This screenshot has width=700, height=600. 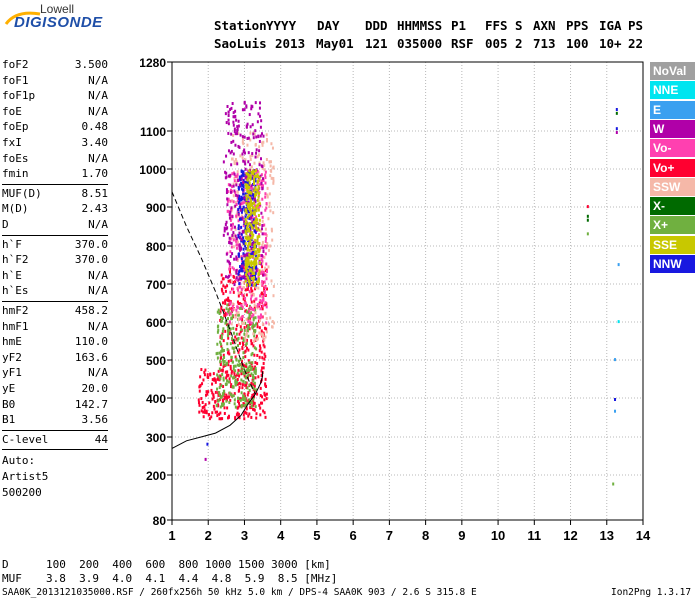 I want to click on param-key: foF2, so click(x=15, y=64).